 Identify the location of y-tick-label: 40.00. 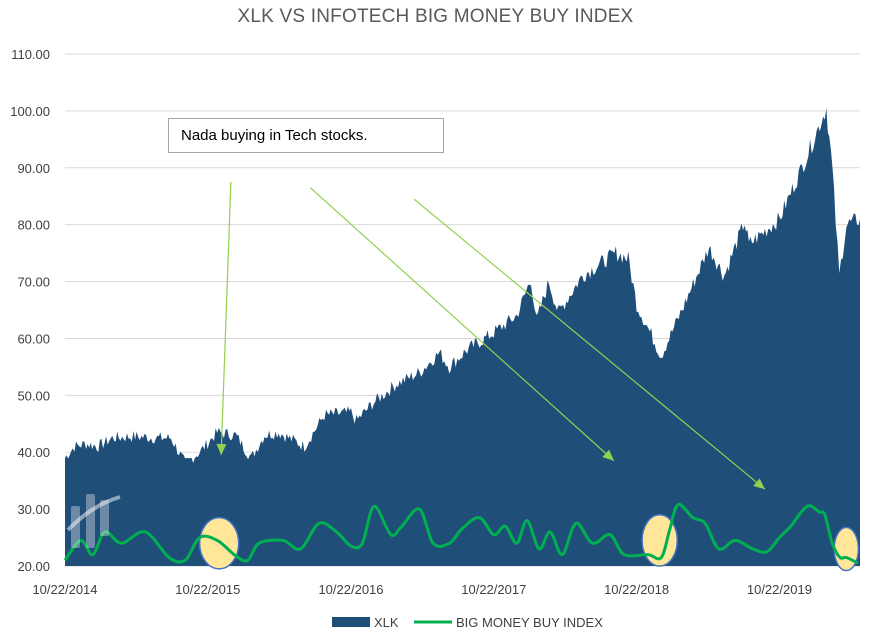
(33, 452).